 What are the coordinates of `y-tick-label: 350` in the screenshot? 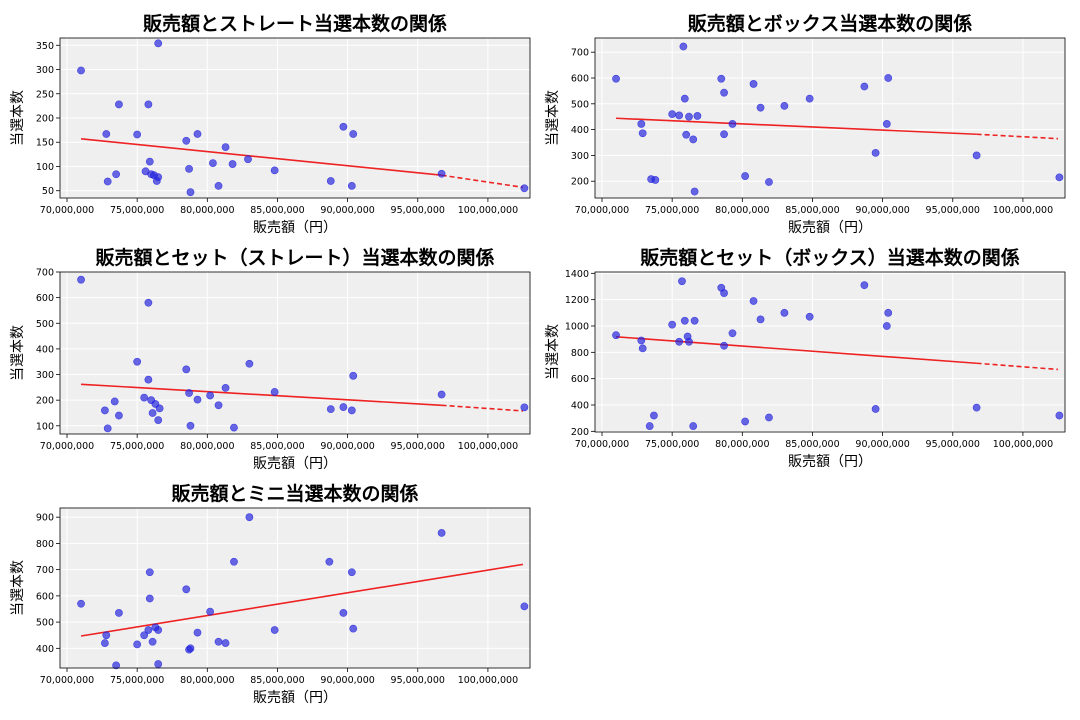 It's located at (45, 46).